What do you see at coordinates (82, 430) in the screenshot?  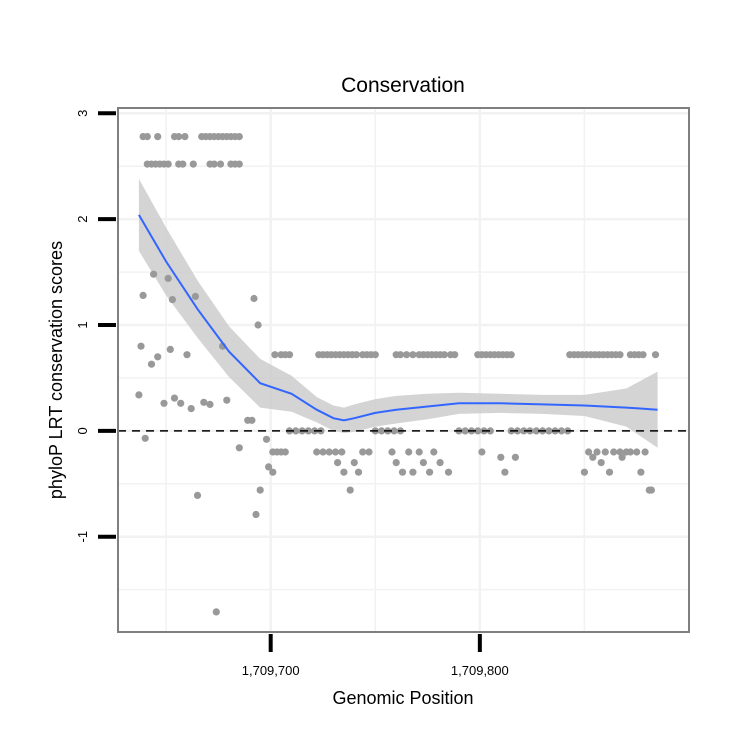 I see `y-tick-label: 0` at bounding box center [82, 430].